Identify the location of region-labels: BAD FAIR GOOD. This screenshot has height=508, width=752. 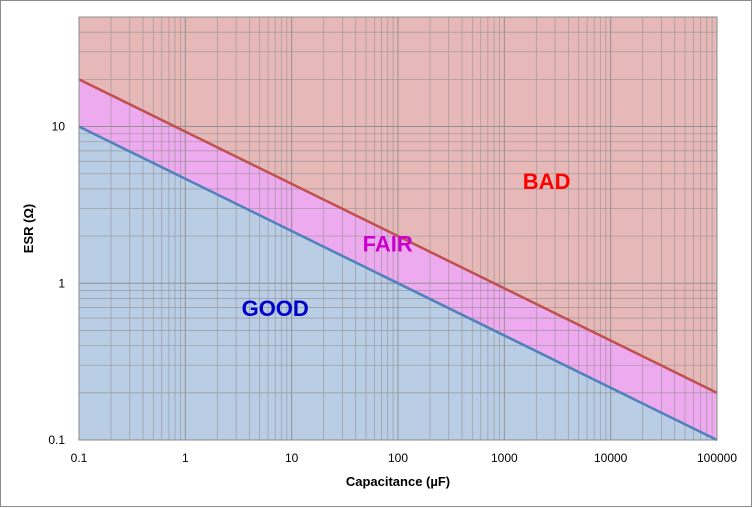
(406, 245).